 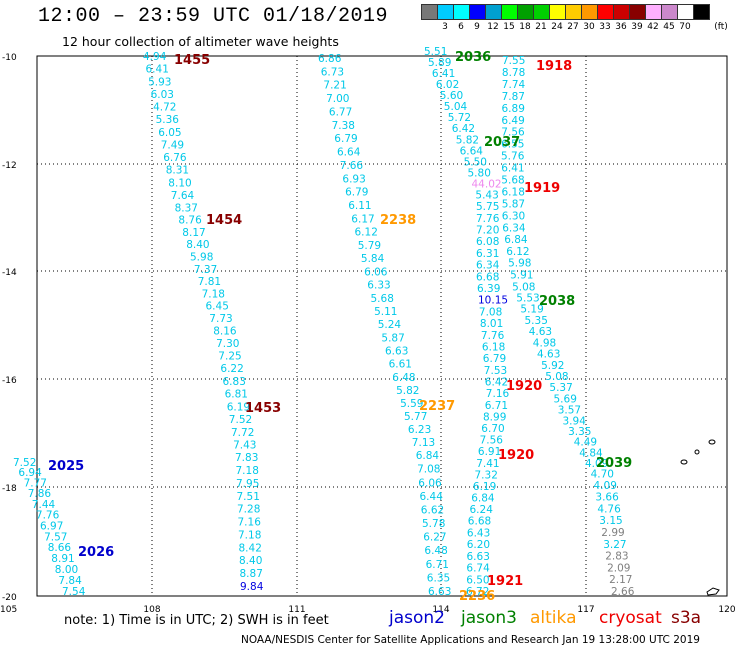 I want to click on wave-height-value: 4.70, so click(x=602, y=474).